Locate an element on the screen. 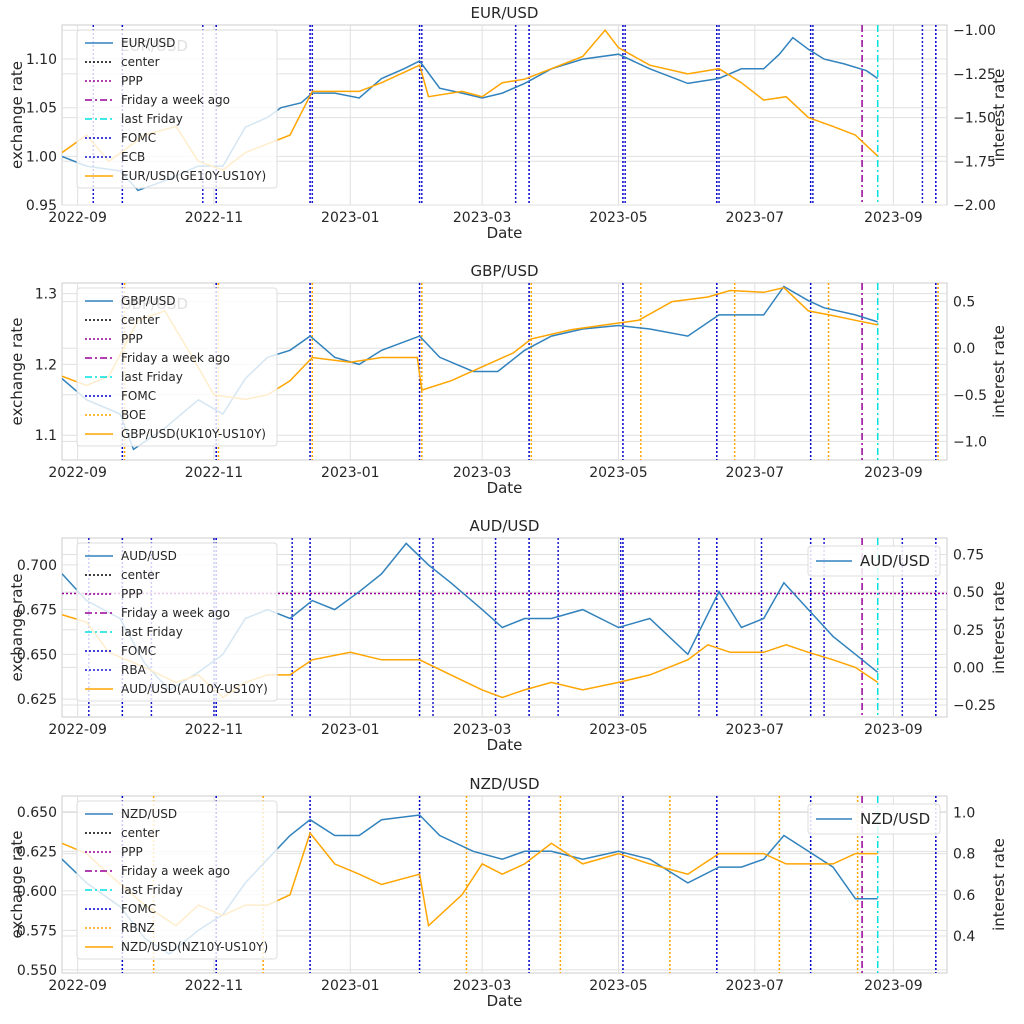 This screenshot has width=1024, height=1024. y-tick-label: 0.600 is located at coordinates (37, 892).